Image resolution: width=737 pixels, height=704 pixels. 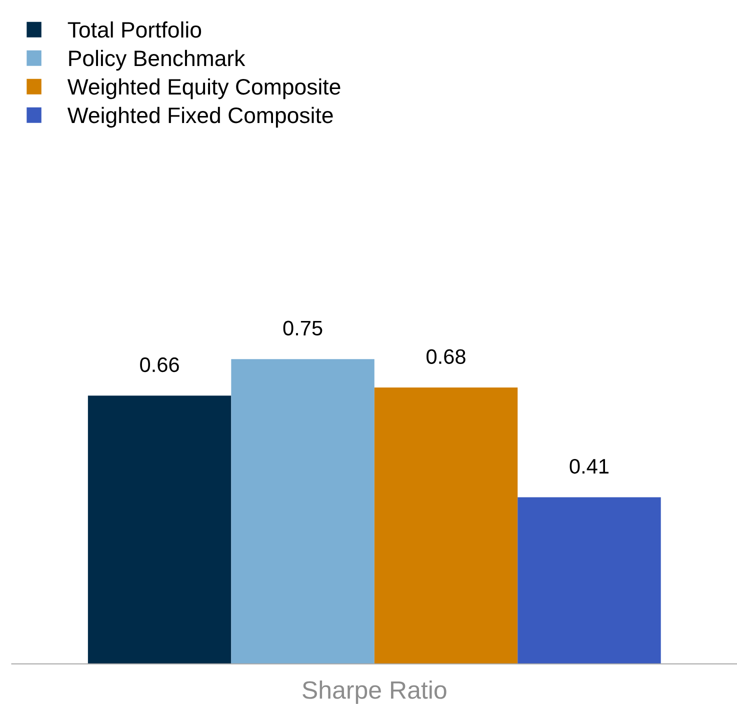 What do you see at coordinates (135, 29) in the screenshot?
I see `legend-label: Total Portfolio` at bounding box center [135, 29].